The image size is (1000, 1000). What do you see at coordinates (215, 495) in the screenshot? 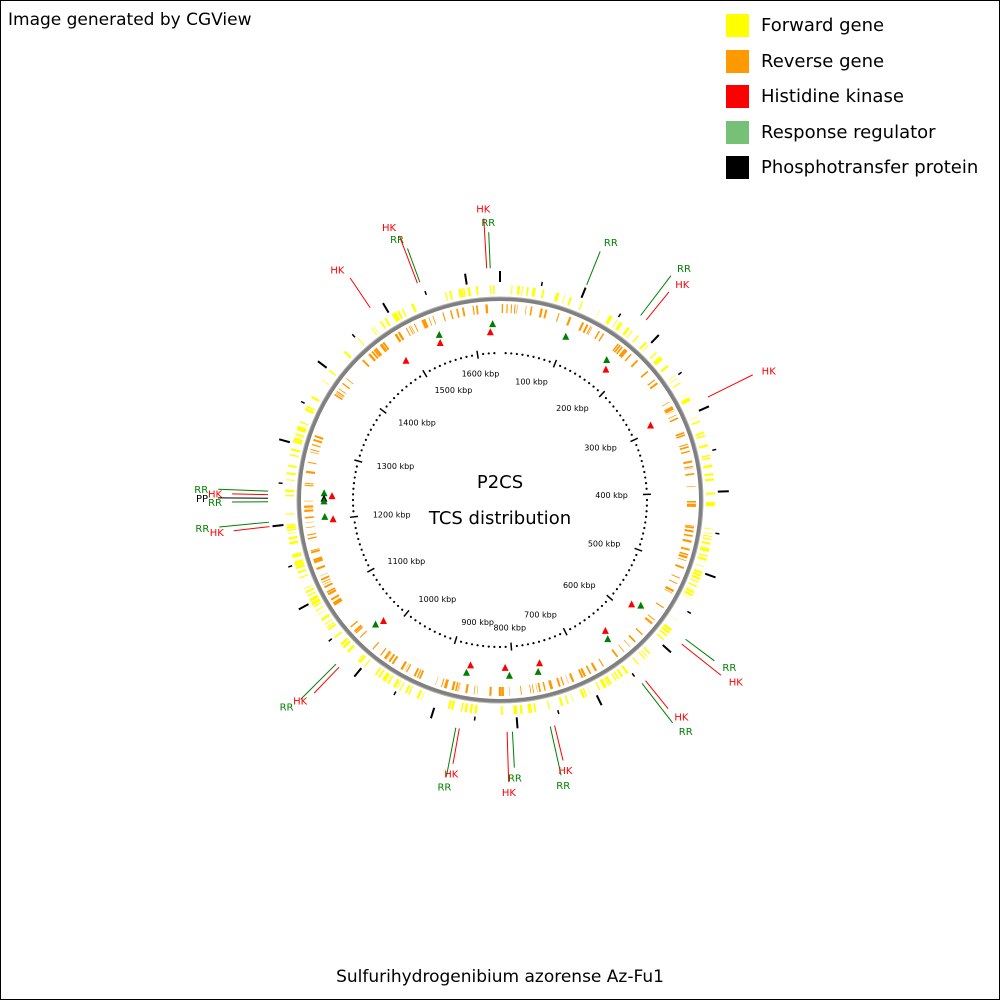
I see `hk-callout-label: HK` at bounding box center [215, 495].